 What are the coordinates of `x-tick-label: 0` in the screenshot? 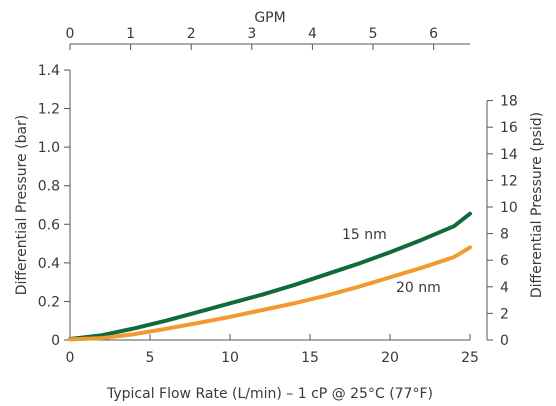 It's located at (70, 358).